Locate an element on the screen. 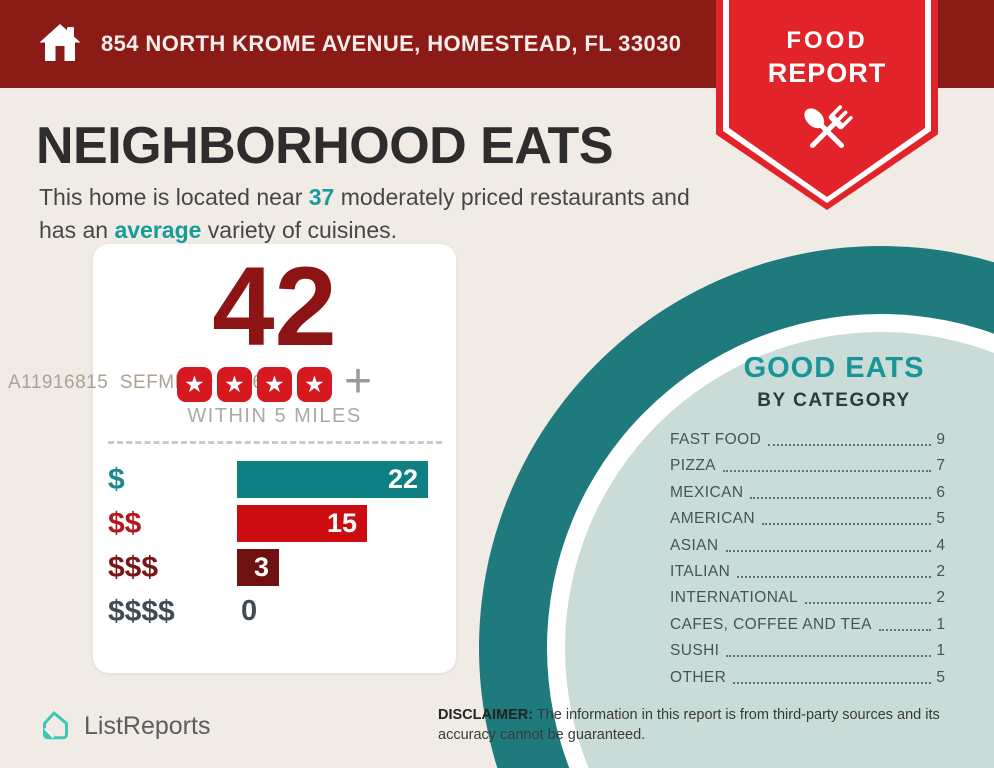 The image size is (994, 768). bar: 3 is located at coordinates (258, 567).